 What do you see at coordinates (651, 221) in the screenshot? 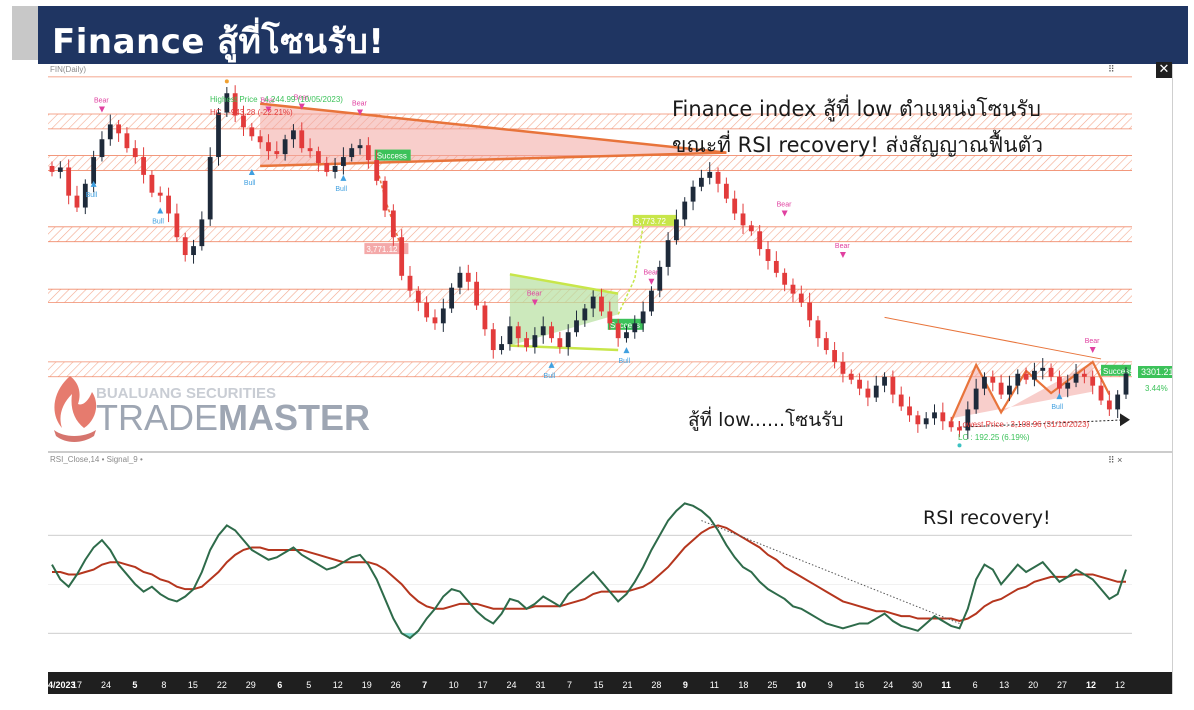
I see `bull-target-tag: 3,773.72` at bounding box center [651, 221].